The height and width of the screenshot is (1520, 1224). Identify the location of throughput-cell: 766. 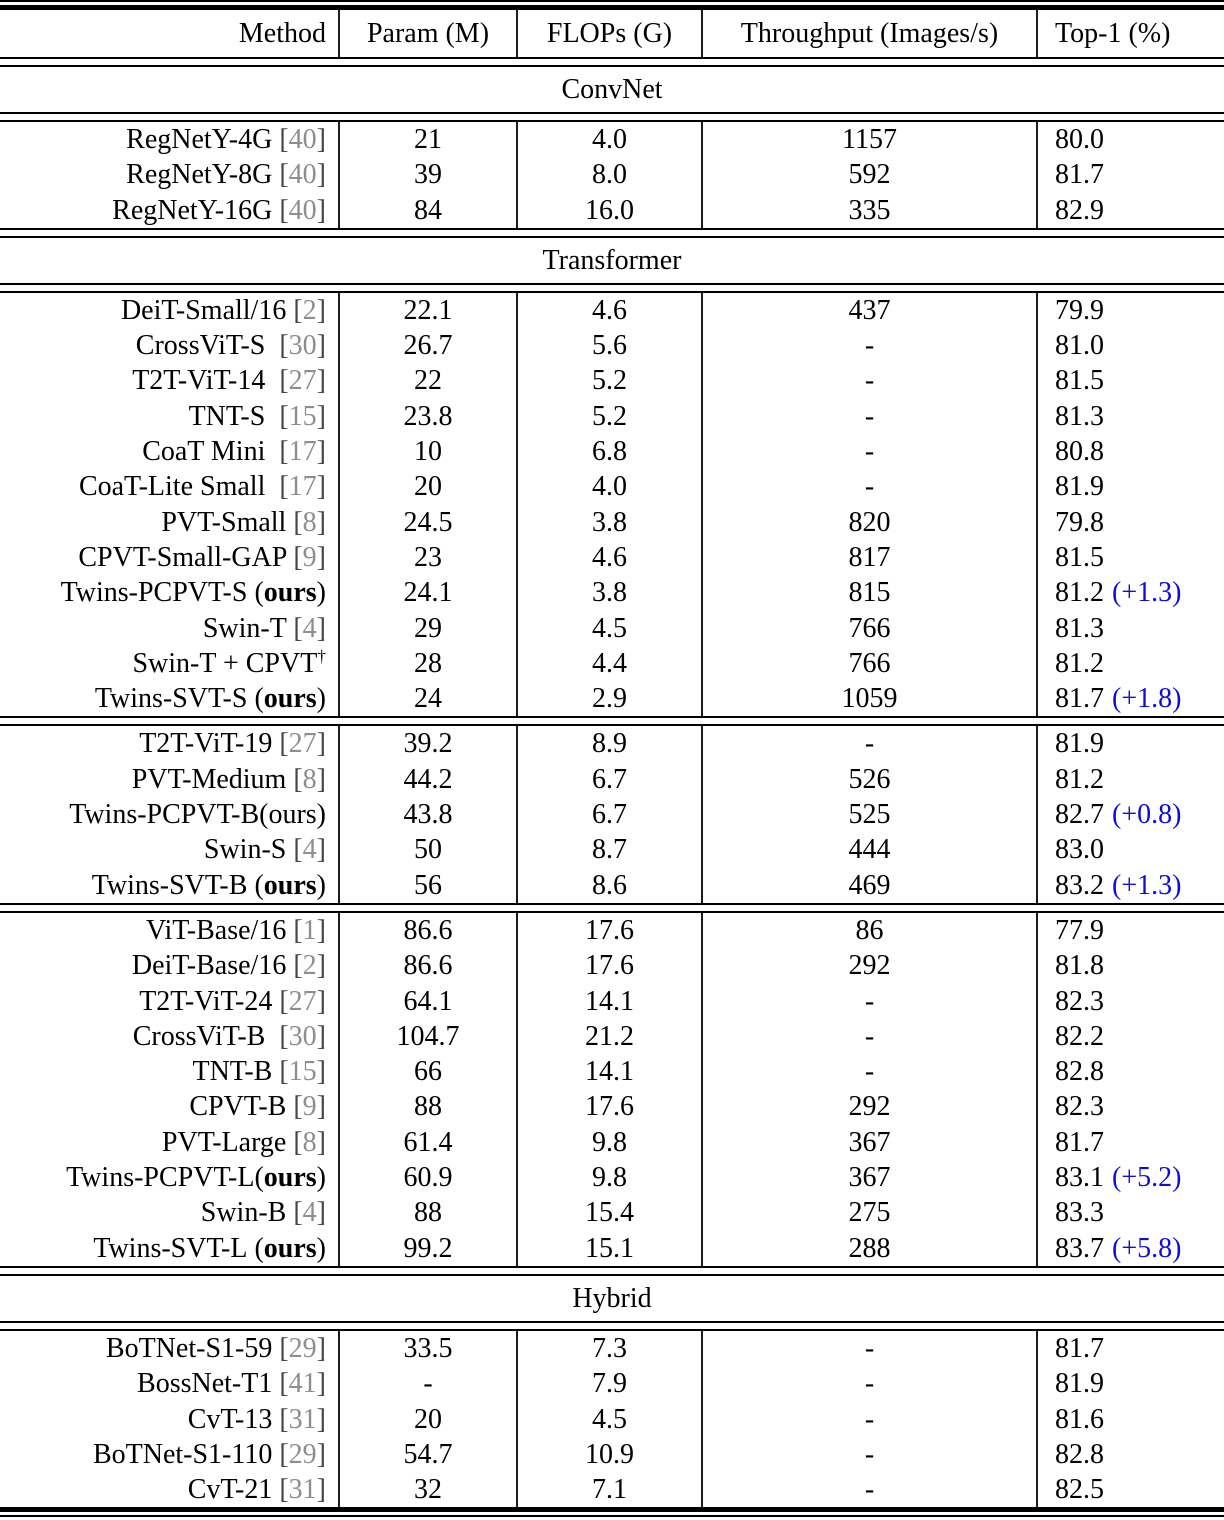
(870, 663).